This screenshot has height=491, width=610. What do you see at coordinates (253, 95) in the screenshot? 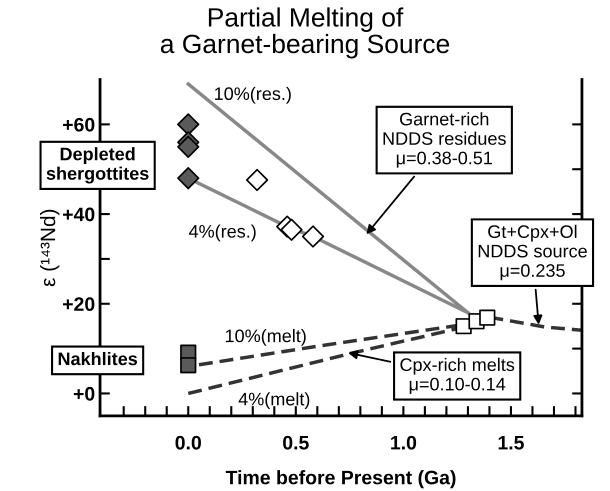
I see `annotation: 10%(res.)` at bounding box center [253, 95].